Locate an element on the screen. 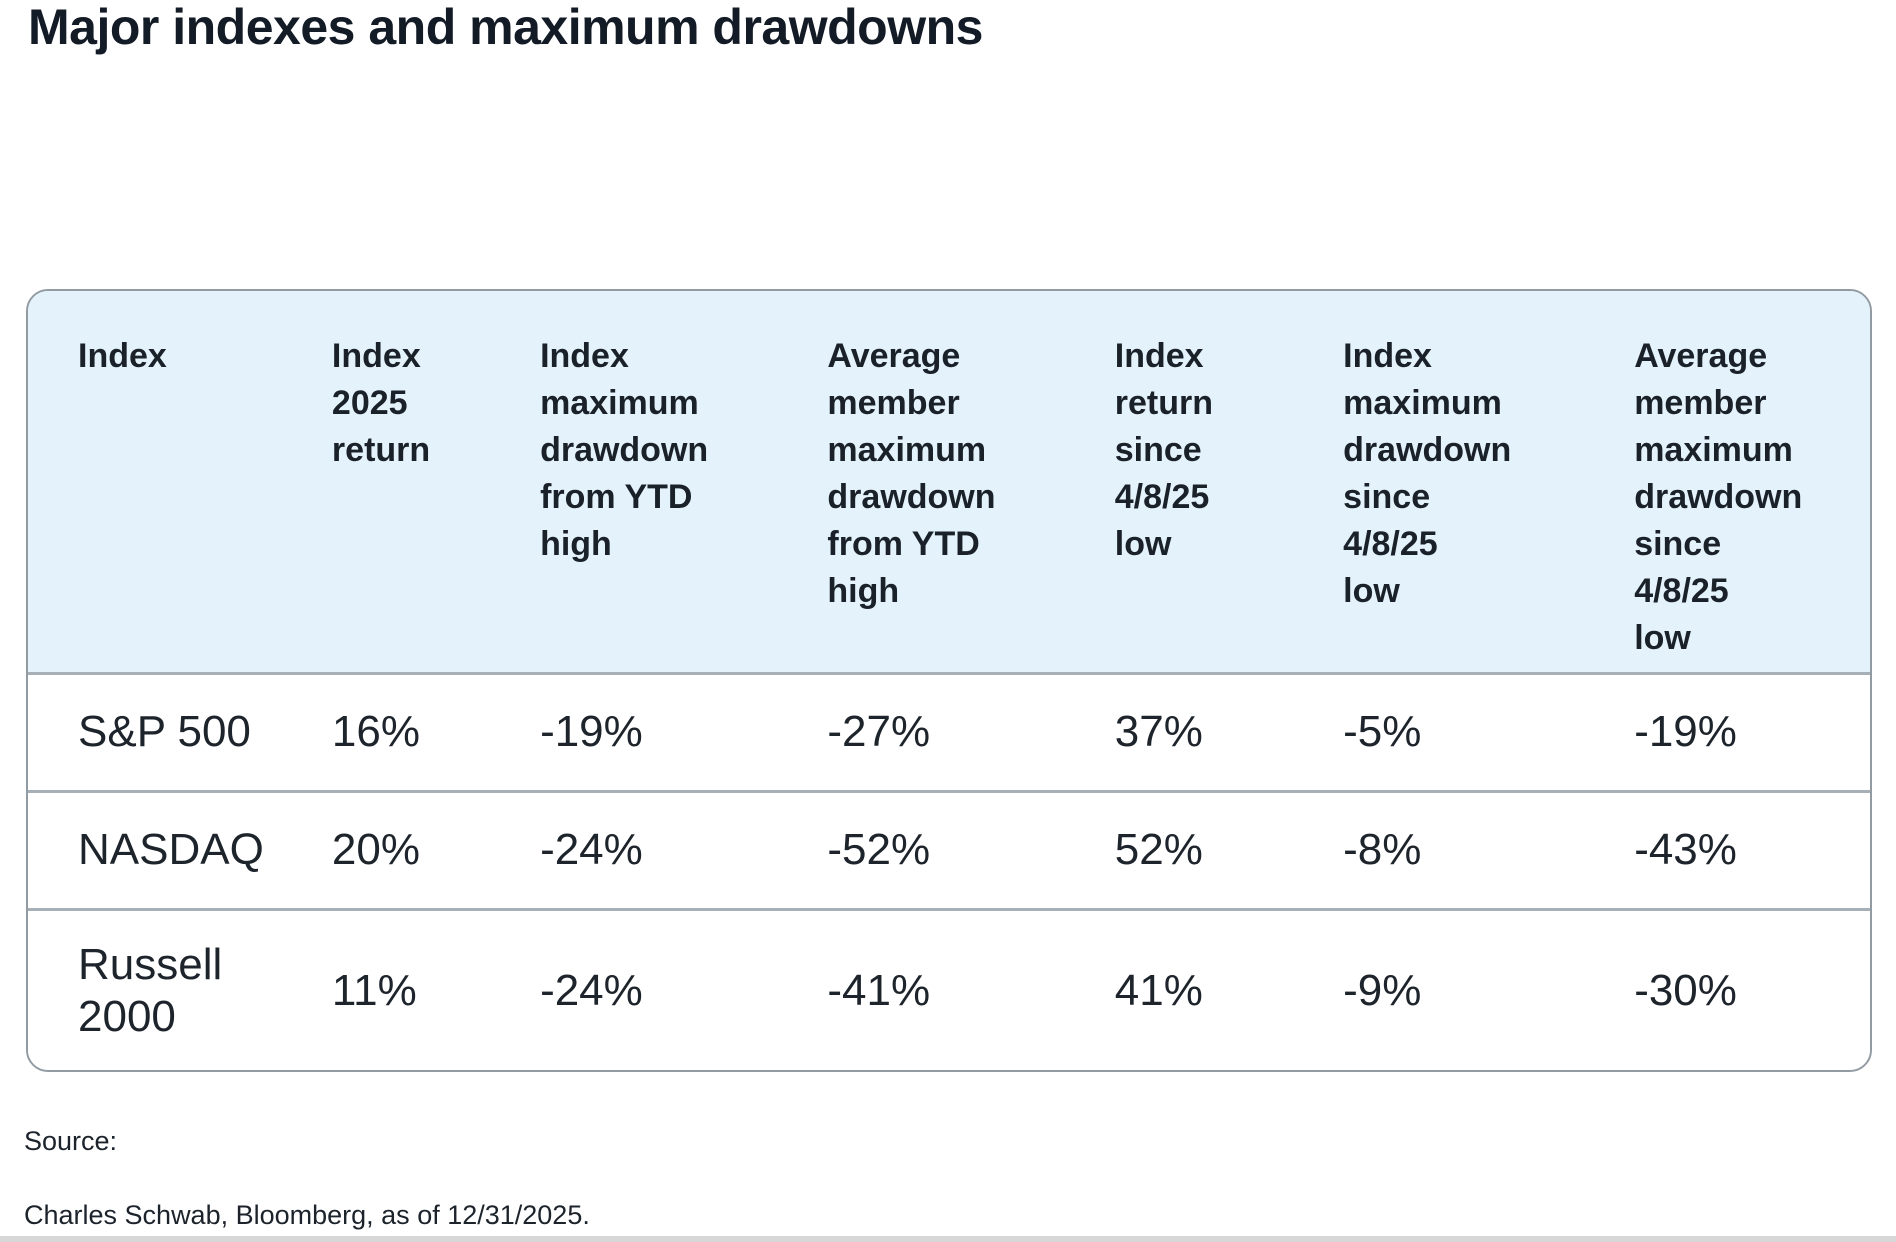  cell-value: -41% is located at coordinates (971, 989).